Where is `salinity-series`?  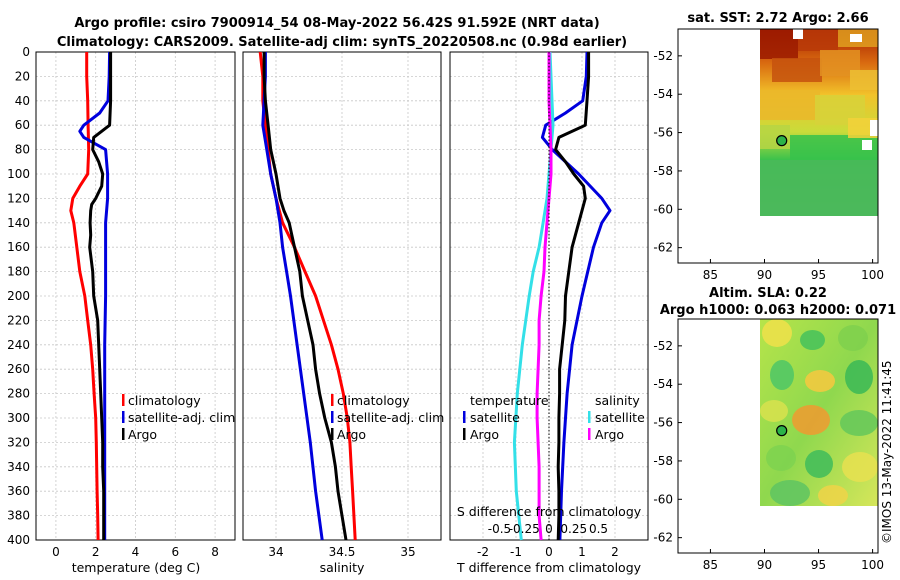 salinity-series is located at coordinates (307, 296).